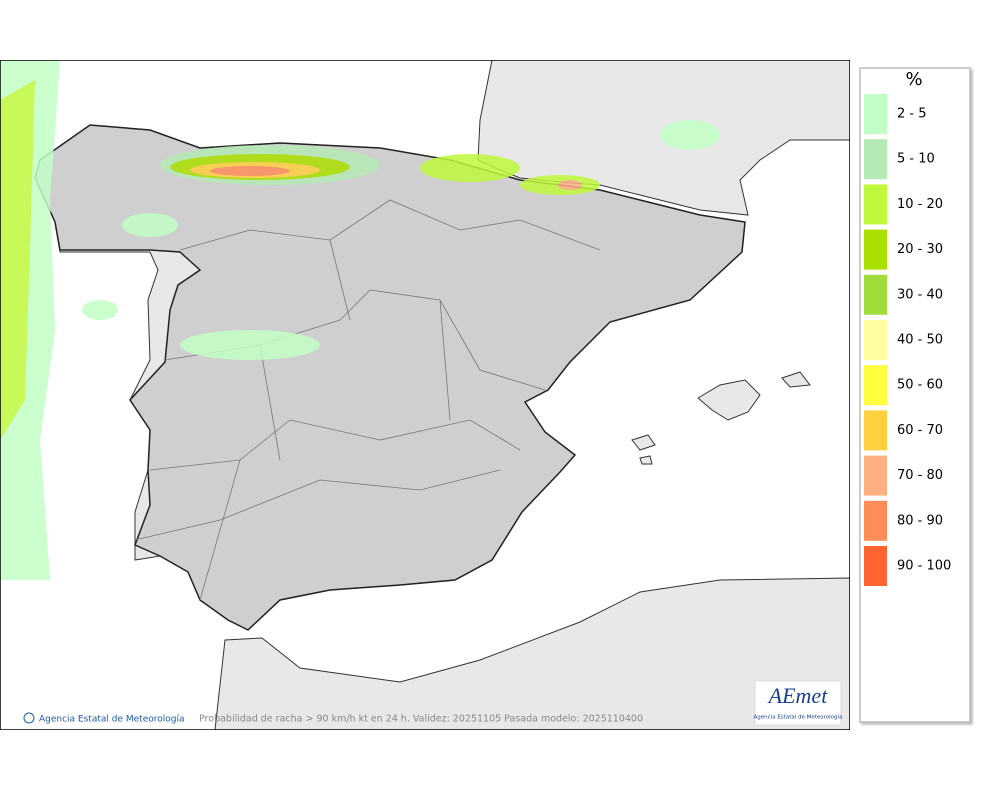 This screenshot has height=790, width=1000. Describe the element at coordinates (916, 159) in the screenshot. I see `legend-label: 5 - 10` at that location.